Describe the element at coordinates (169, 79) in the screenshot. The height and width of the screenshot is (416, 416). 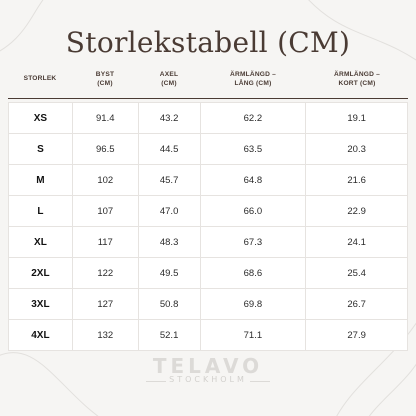
I see `header-axel: AXEL (CM)` at that location.